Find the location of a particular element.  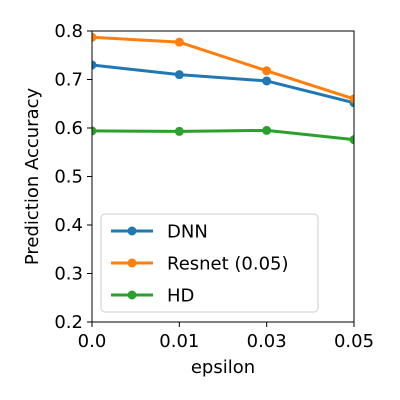

y-tick-label: 0.2 is located at coordinates (68, 322).